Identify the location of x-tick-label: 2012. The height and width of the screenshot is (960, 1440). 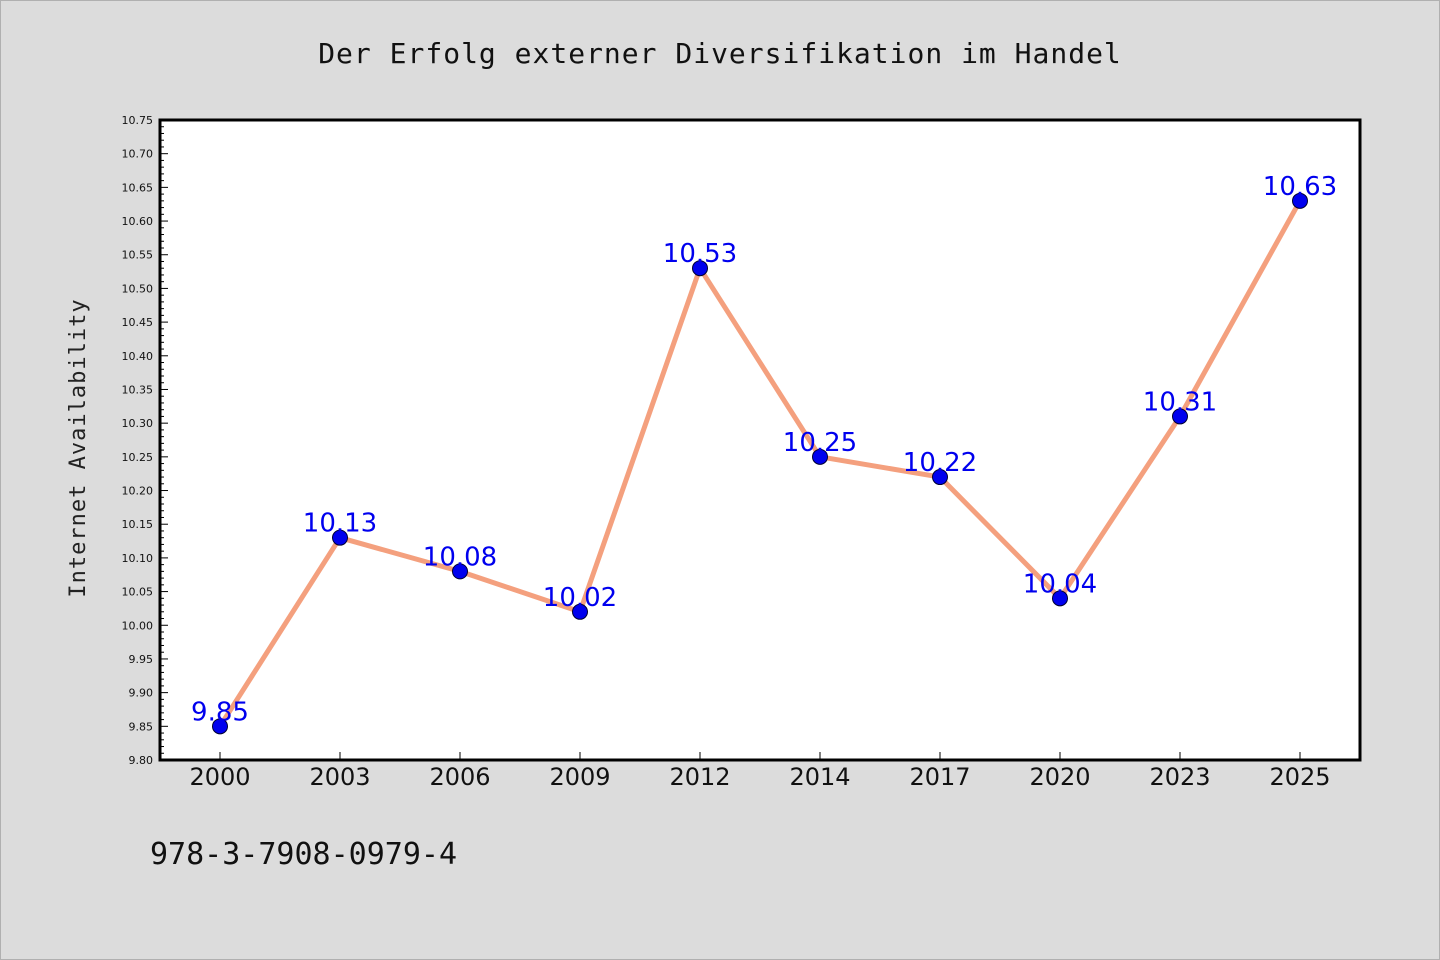
(699, 777).